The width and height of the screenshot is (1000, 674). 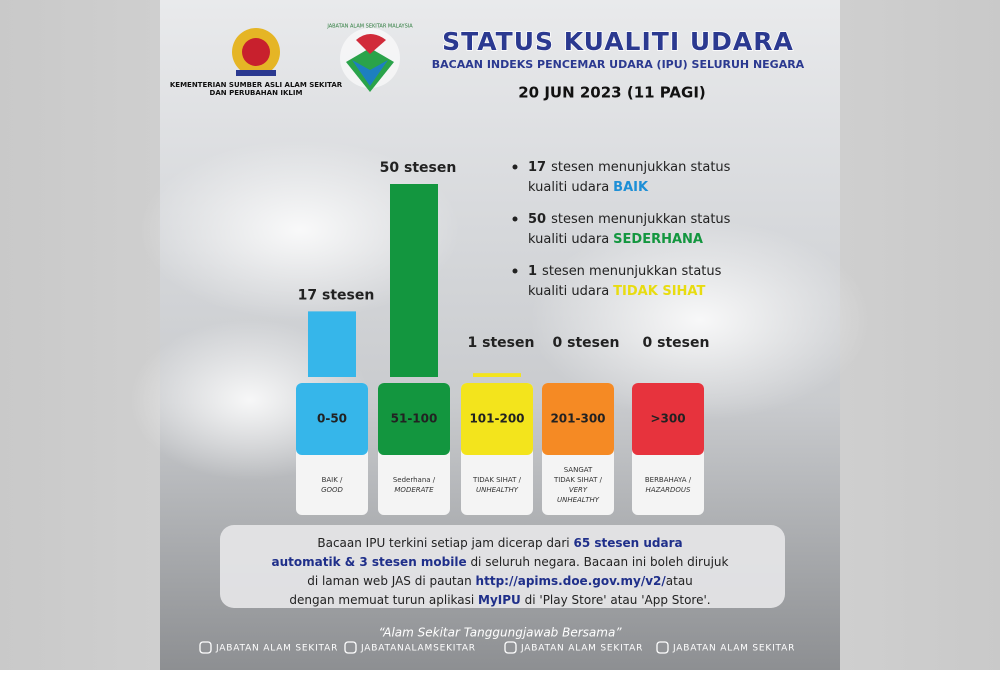 I want to click on status-label: HAZARDOUS, so click(x=669, y=490).